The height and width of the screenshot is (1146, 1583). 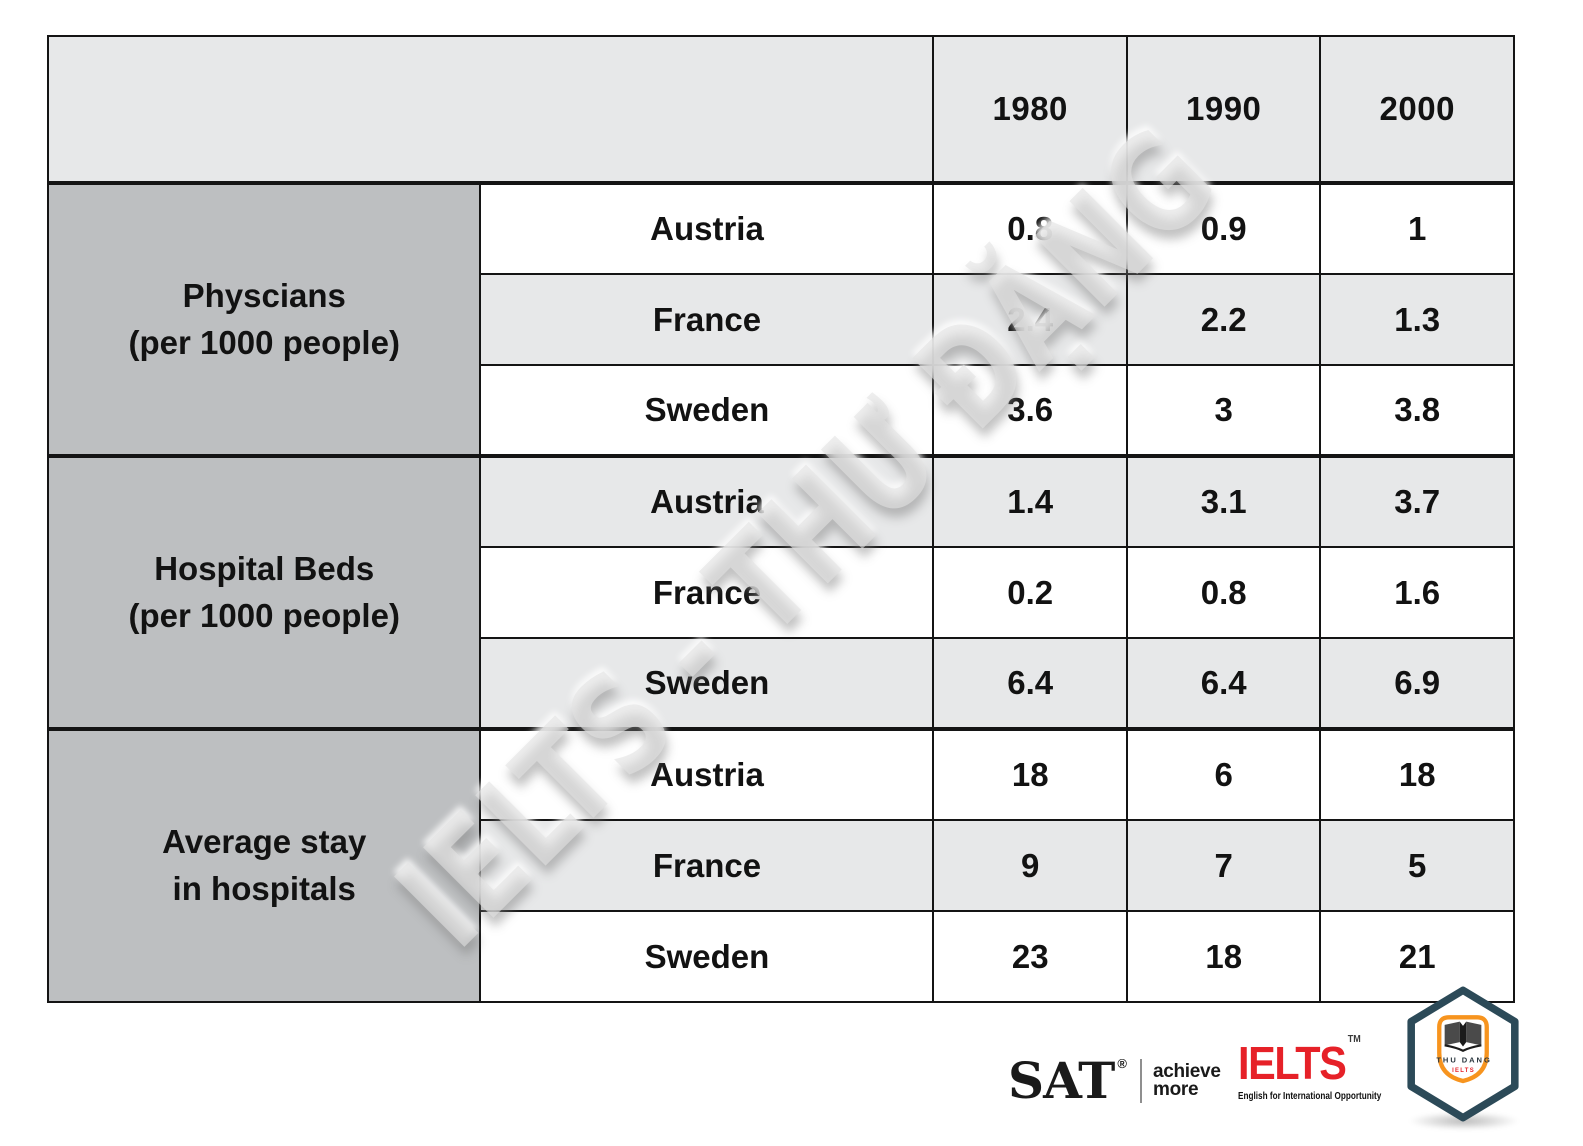 I want to click on year-header-1990: 1990, so click(x=1223, y=110).